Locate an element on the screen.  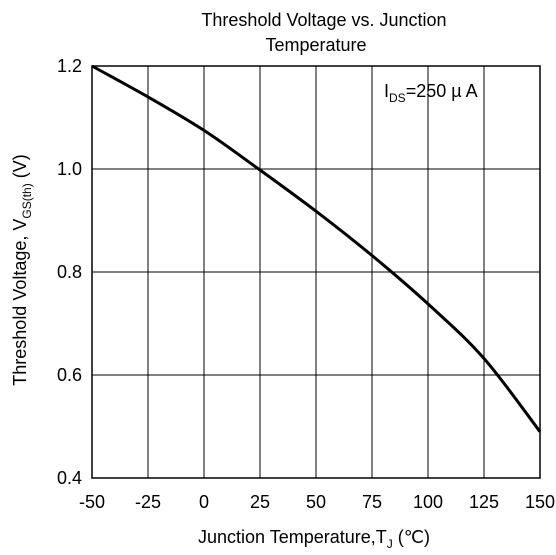
y-axis-label: Threshold Voltage, VGS(th) (V) is located at coordinates (22, 269).